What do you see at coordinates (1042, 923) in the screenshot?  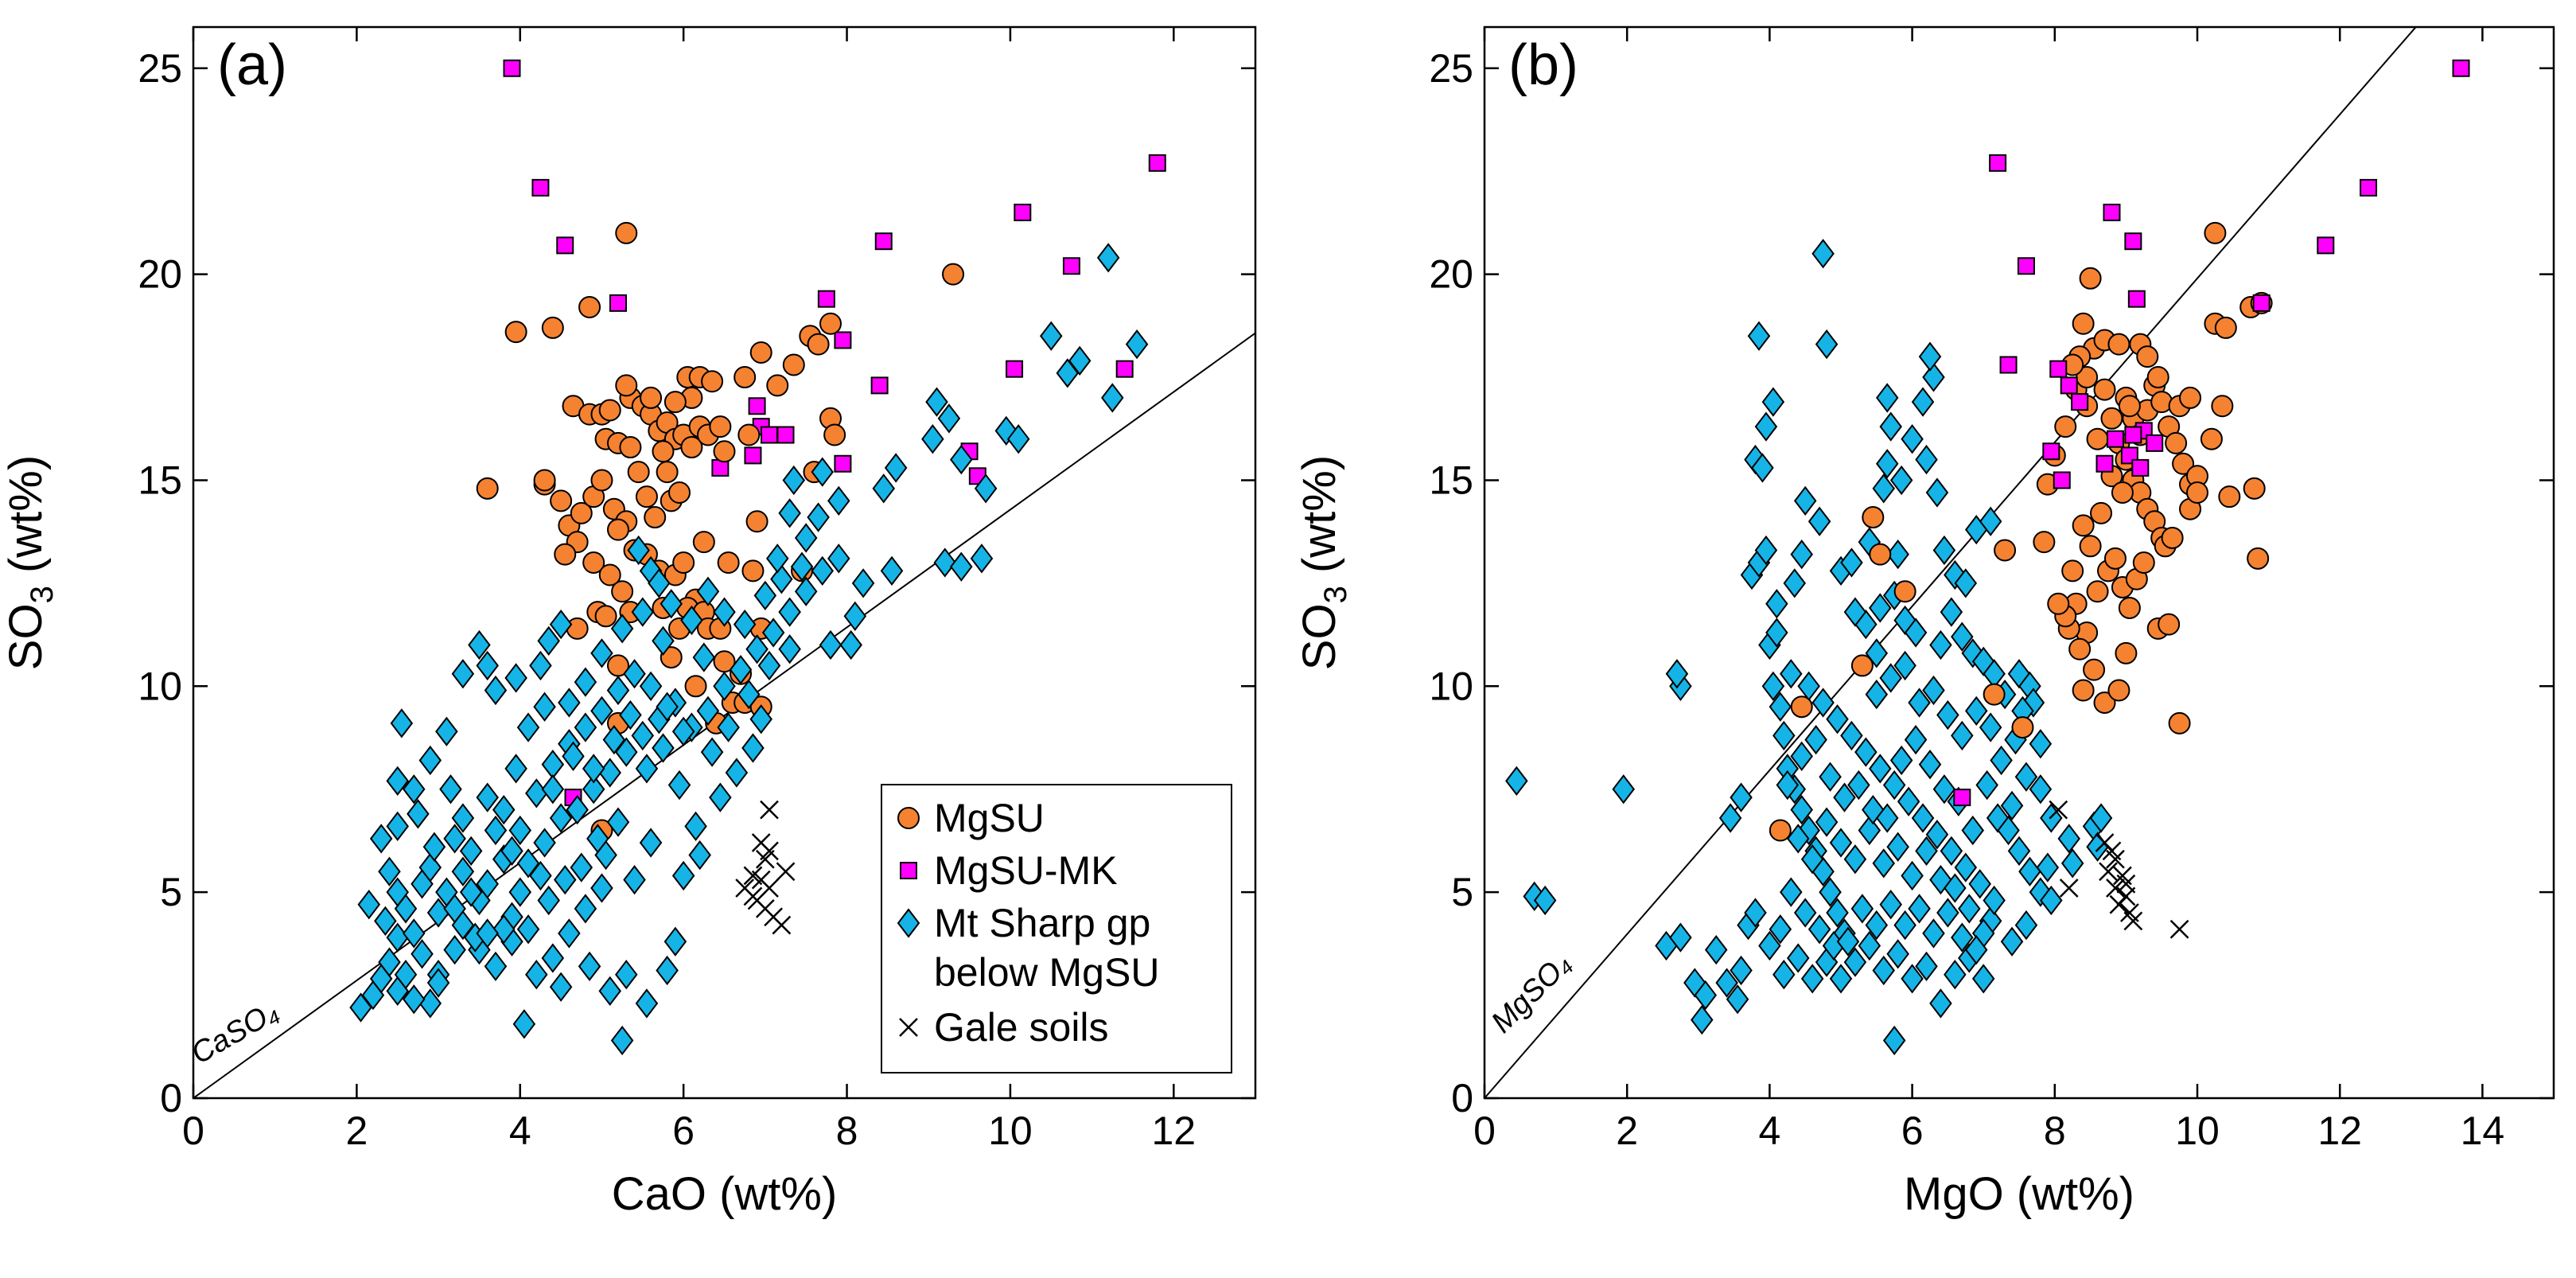 I see `legend-label-mtsharp: Mt Sharp gp` at bounding box center [1042, 923].